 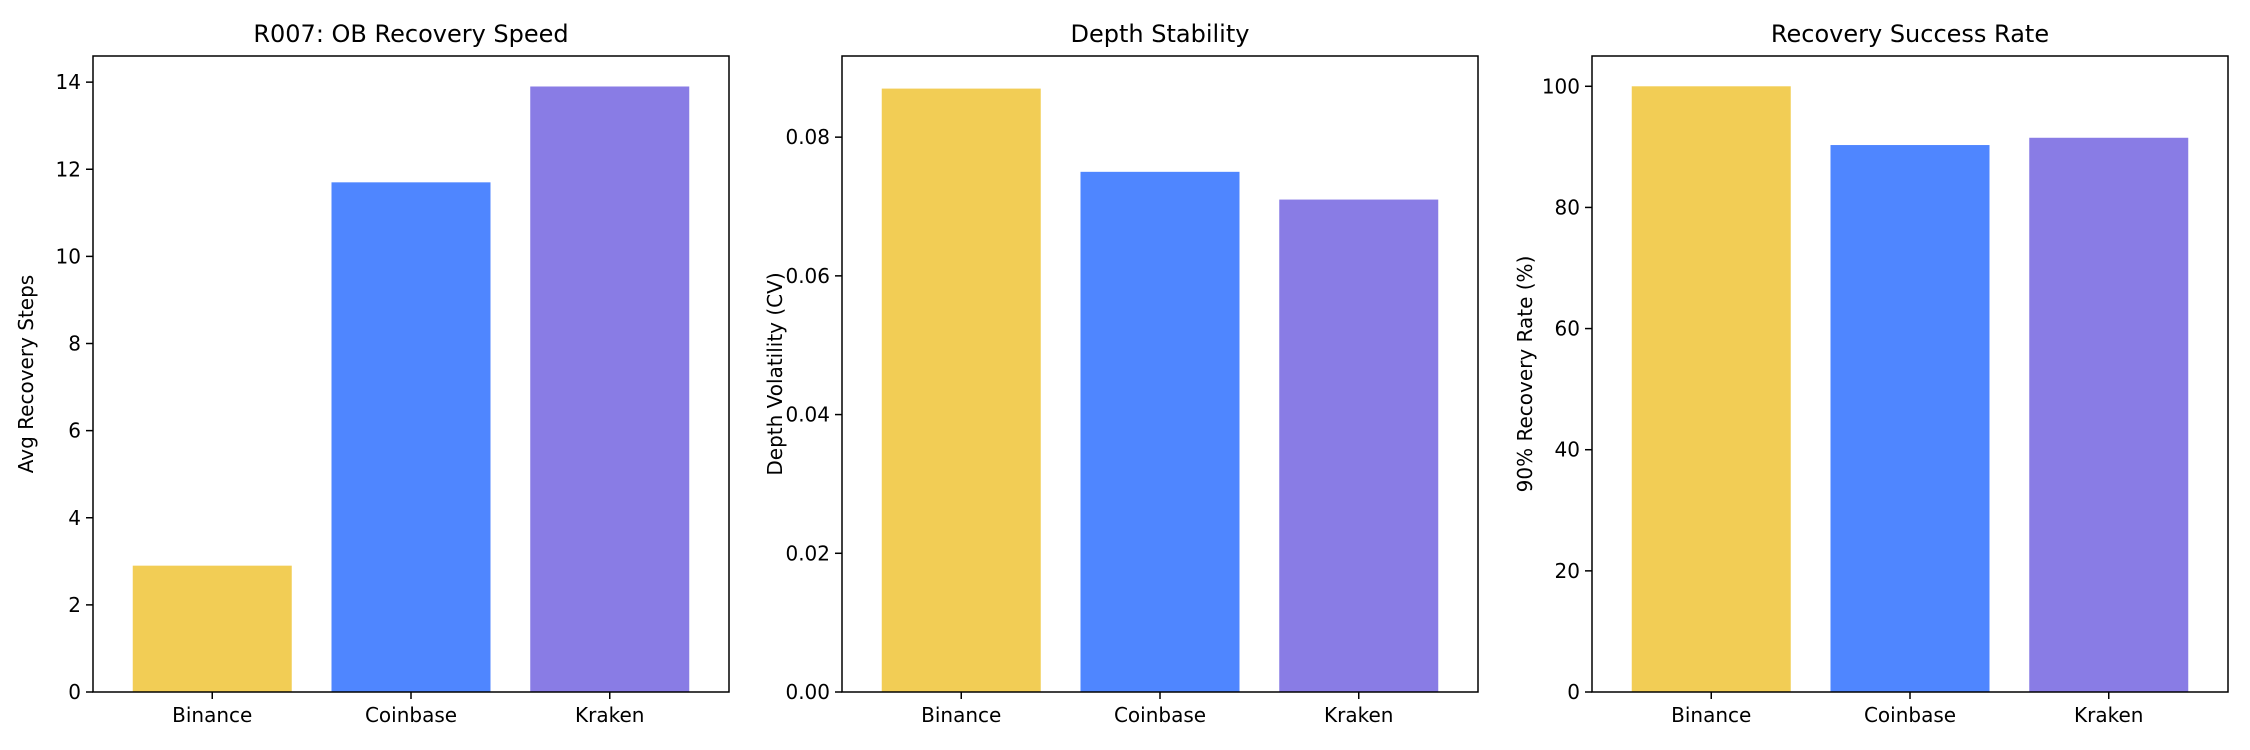 I want to click on y-tick-label: 4, so click(x=74, y=518).